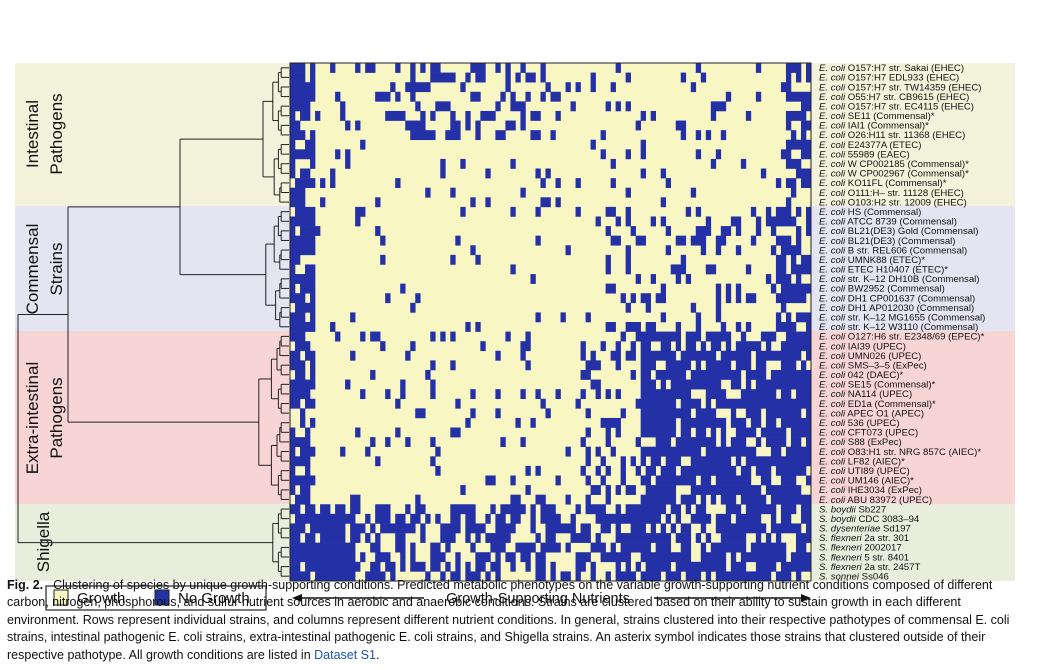 Image resolution: width=1038 pixels, height=670 pixels. I want to click on strain-label: E. coli SE11 (Commensal)*, so click(877, 116).